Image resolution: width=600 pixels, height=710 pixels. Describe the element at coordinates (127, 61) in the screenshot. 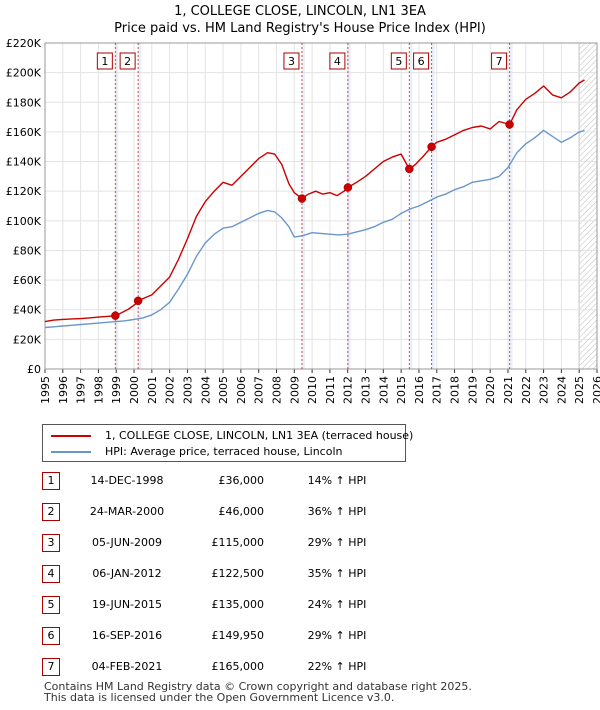

I see `sale-marker-label: 2` at that location.